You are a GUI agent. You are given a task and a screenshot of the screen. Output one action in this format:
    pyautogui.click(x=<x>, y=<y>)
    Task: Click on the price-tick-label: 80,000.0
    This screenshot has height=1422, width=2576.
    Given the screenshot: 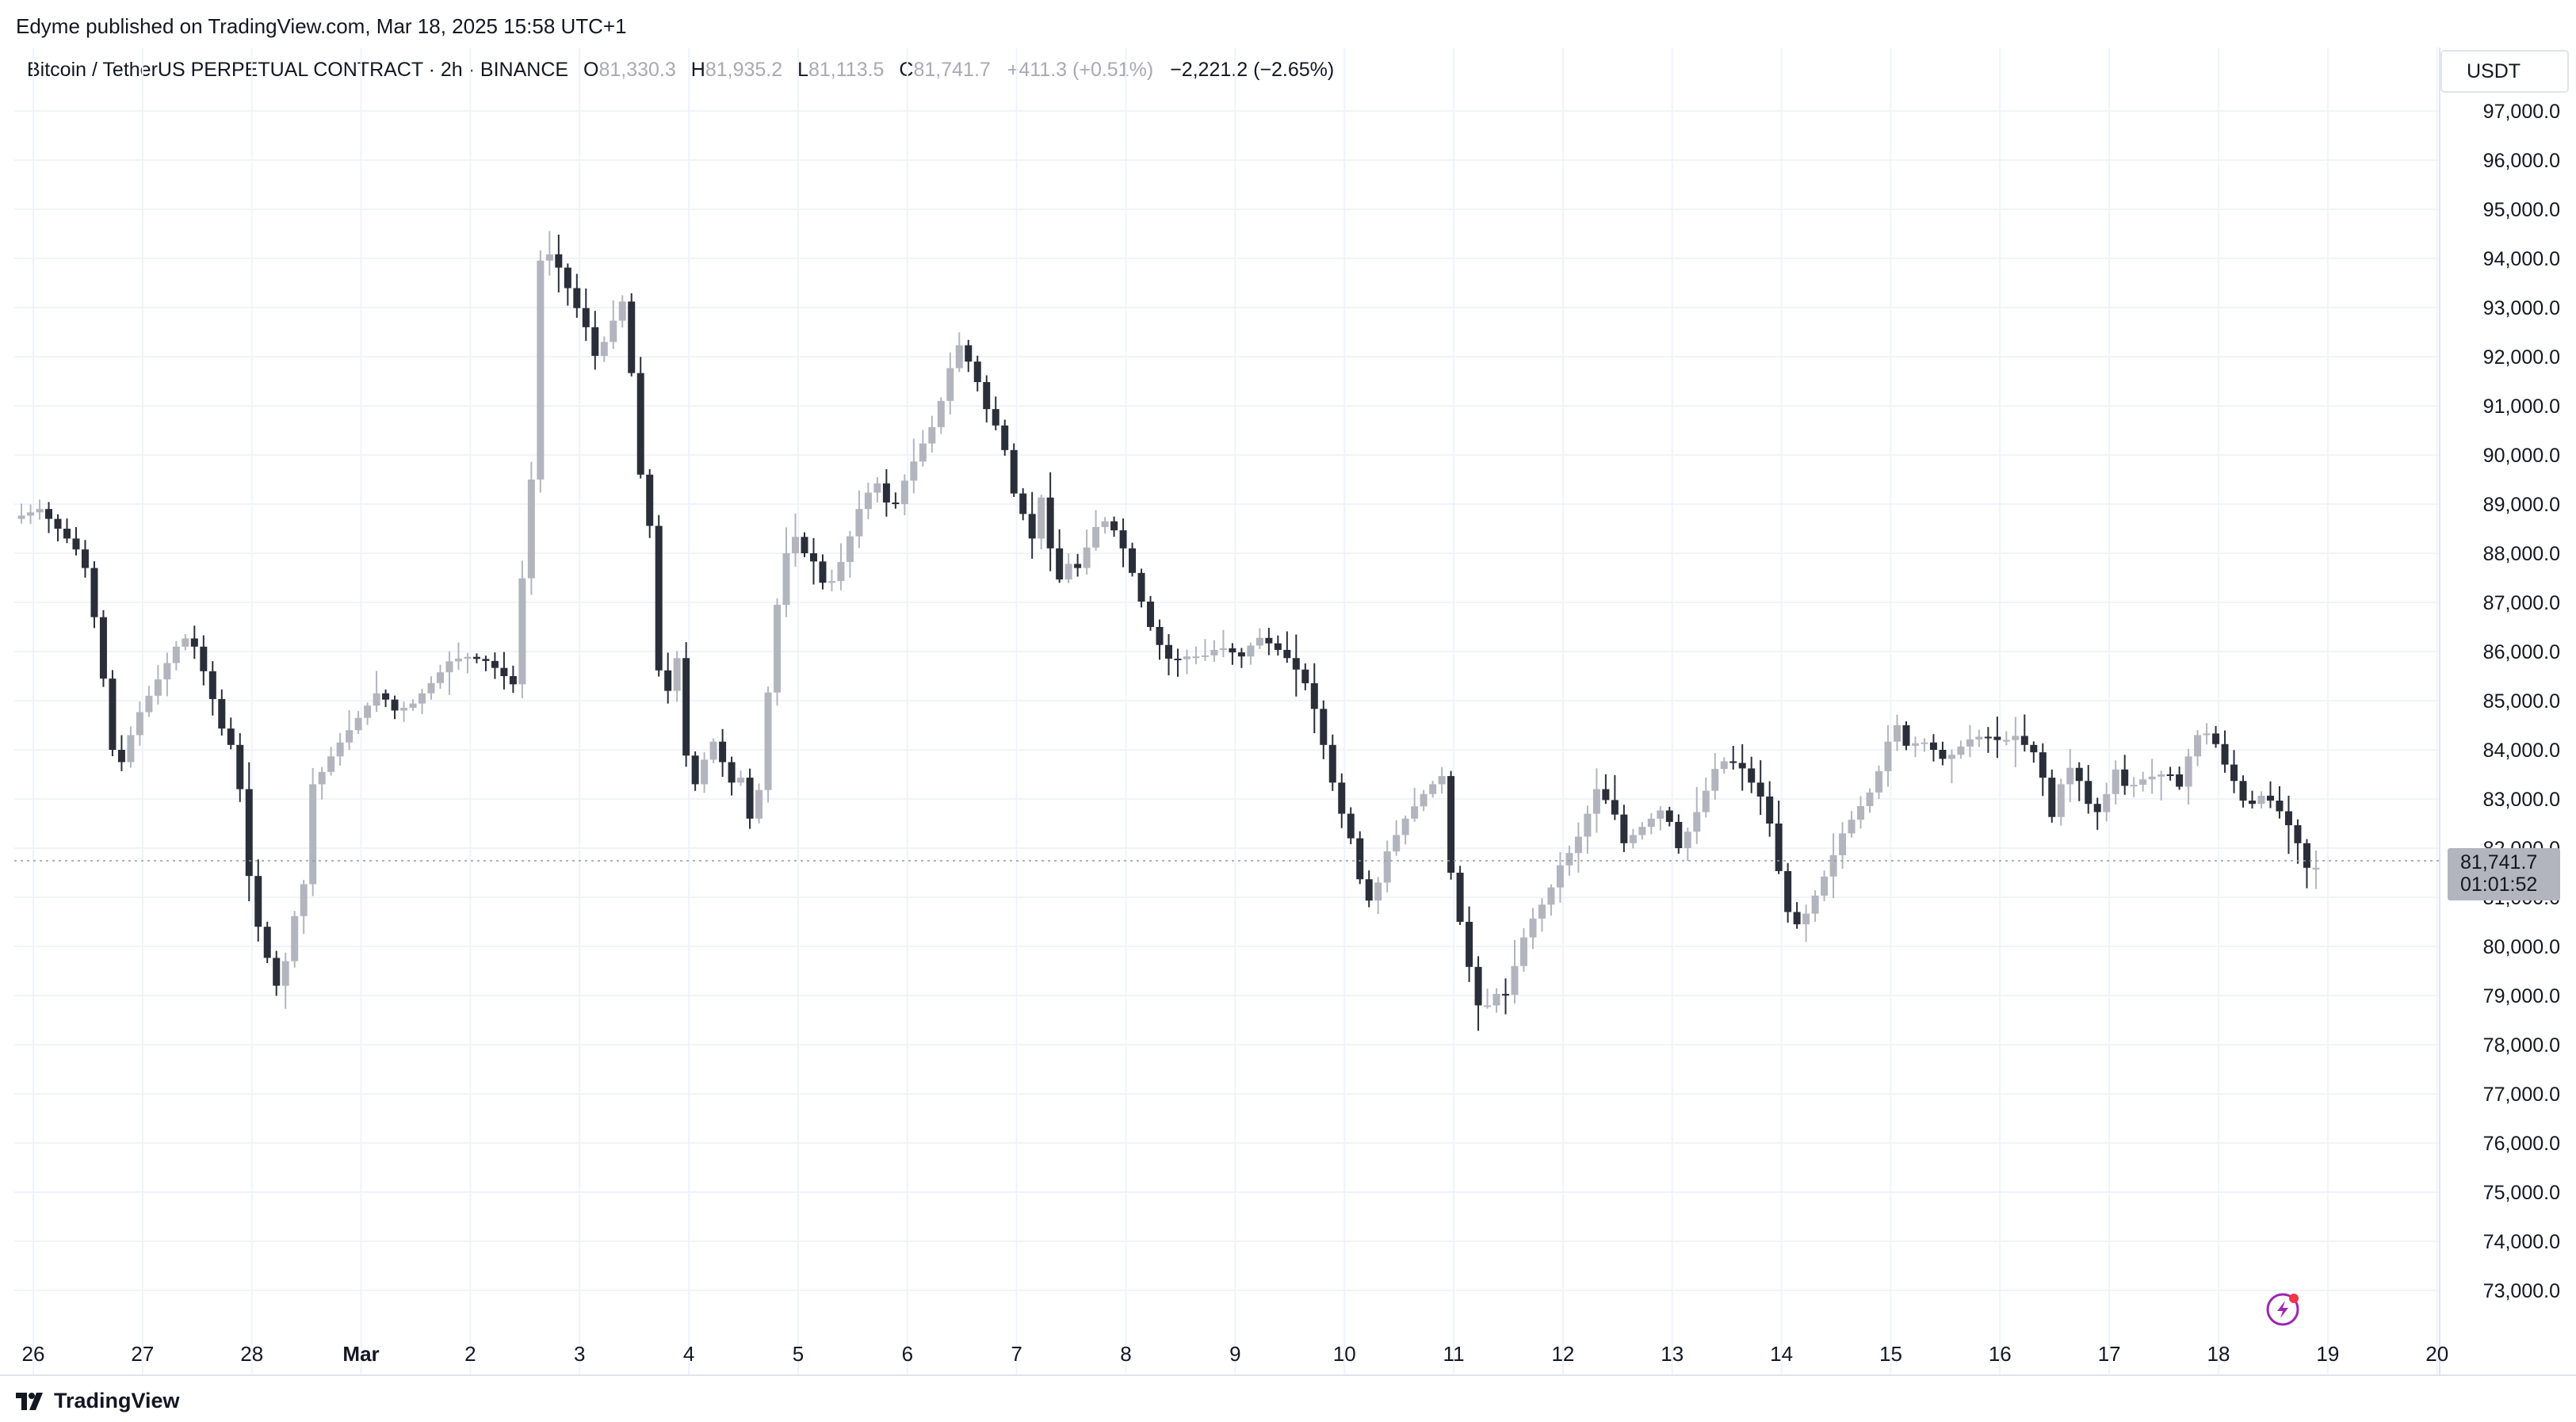 What is the action you would take?
    pyautogui.click(x=2521, y=947)
    